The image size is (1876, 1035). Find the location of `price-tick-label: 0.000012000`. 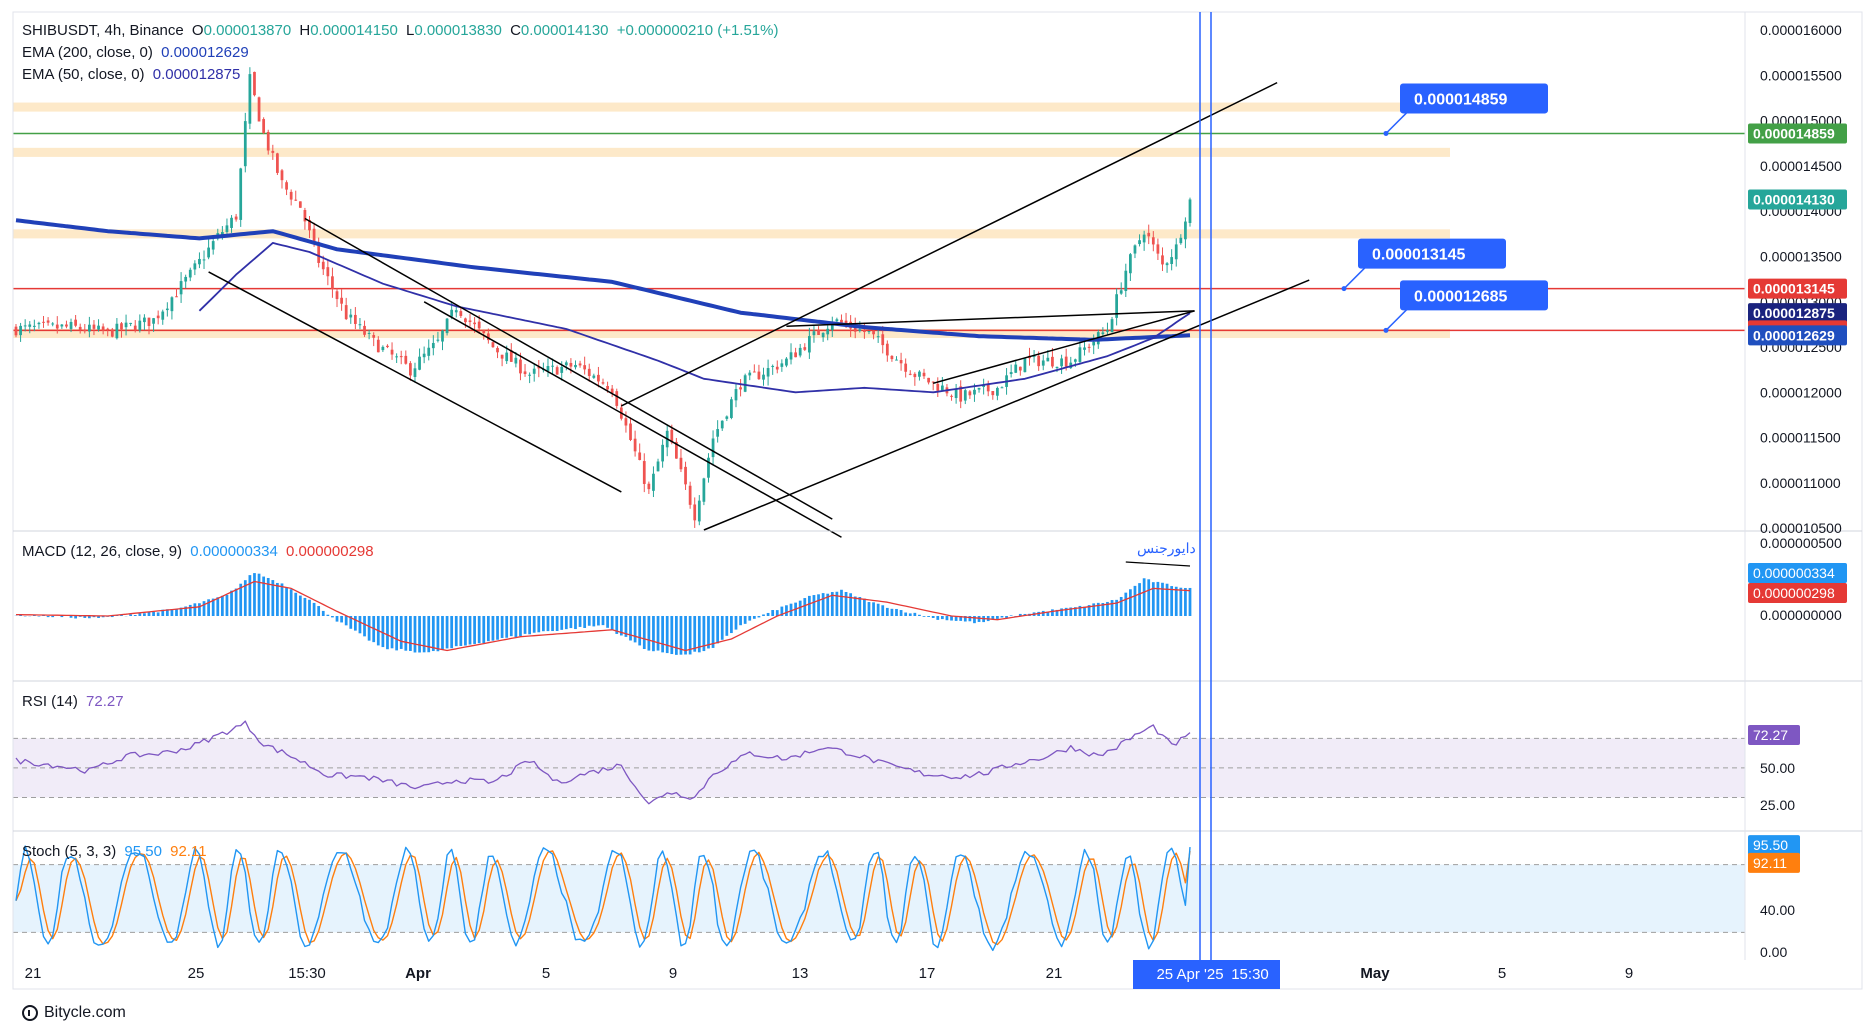

price-tick-label: 0.000012000 is located at coordinates (1801, 392).